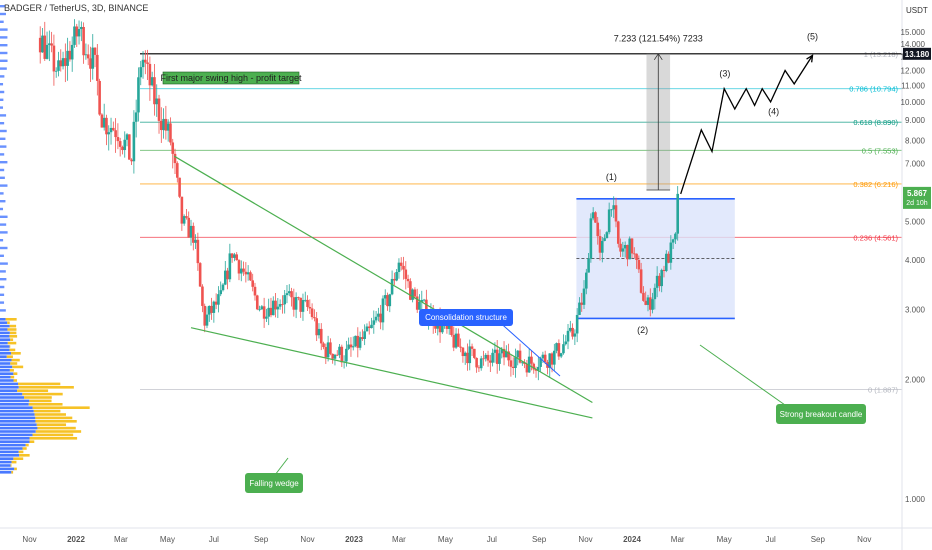 Image resolution: width=932 pixels, height=550 pixels. Describe the element at coordinates (528, 347) in the screenshot. I see `consolidation-pointer` at that location.